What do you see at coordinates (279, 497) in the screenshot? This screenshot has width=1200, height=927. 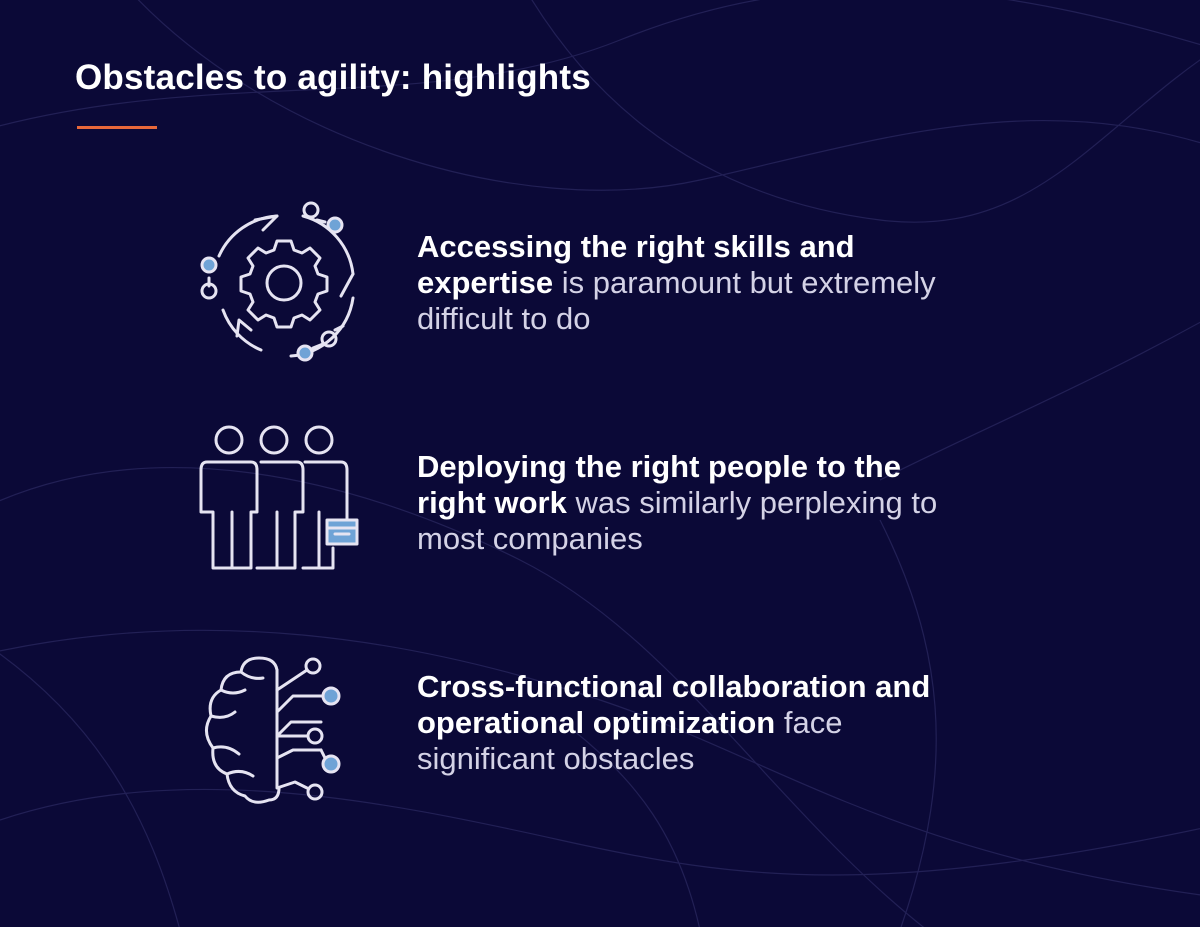 I see `people-group-icon` at bounding box center [279, 497].